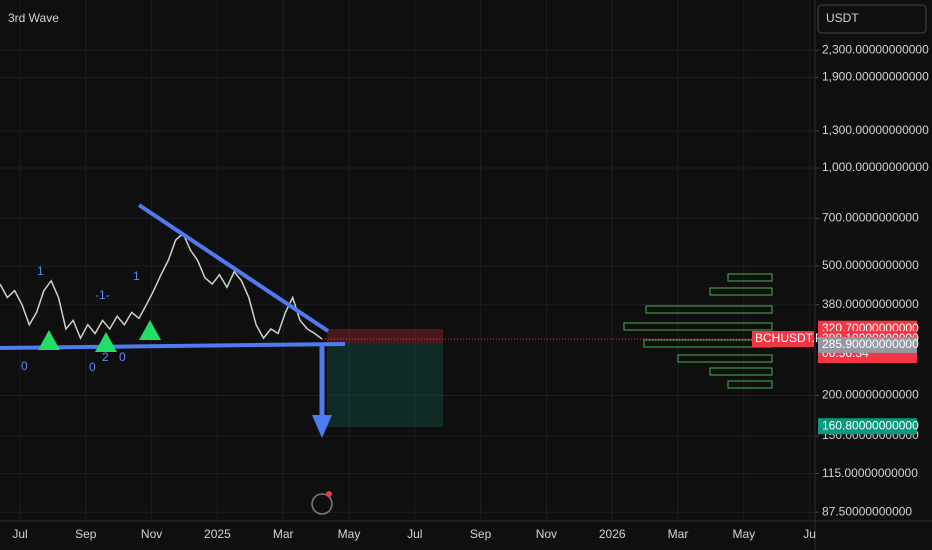 The width and height of the screenshot is (932, 550). I want to click on x-tick-label: 2025, so click(217, 534).